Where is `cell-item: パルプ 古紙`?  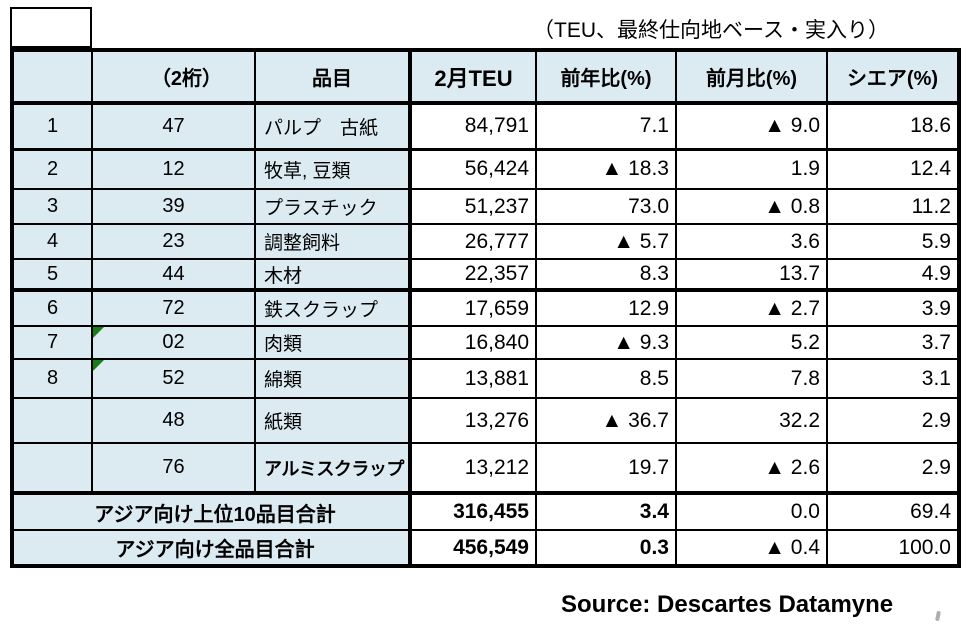
cell-item: パルプ 古紙 is located at coordinates (333, 126).